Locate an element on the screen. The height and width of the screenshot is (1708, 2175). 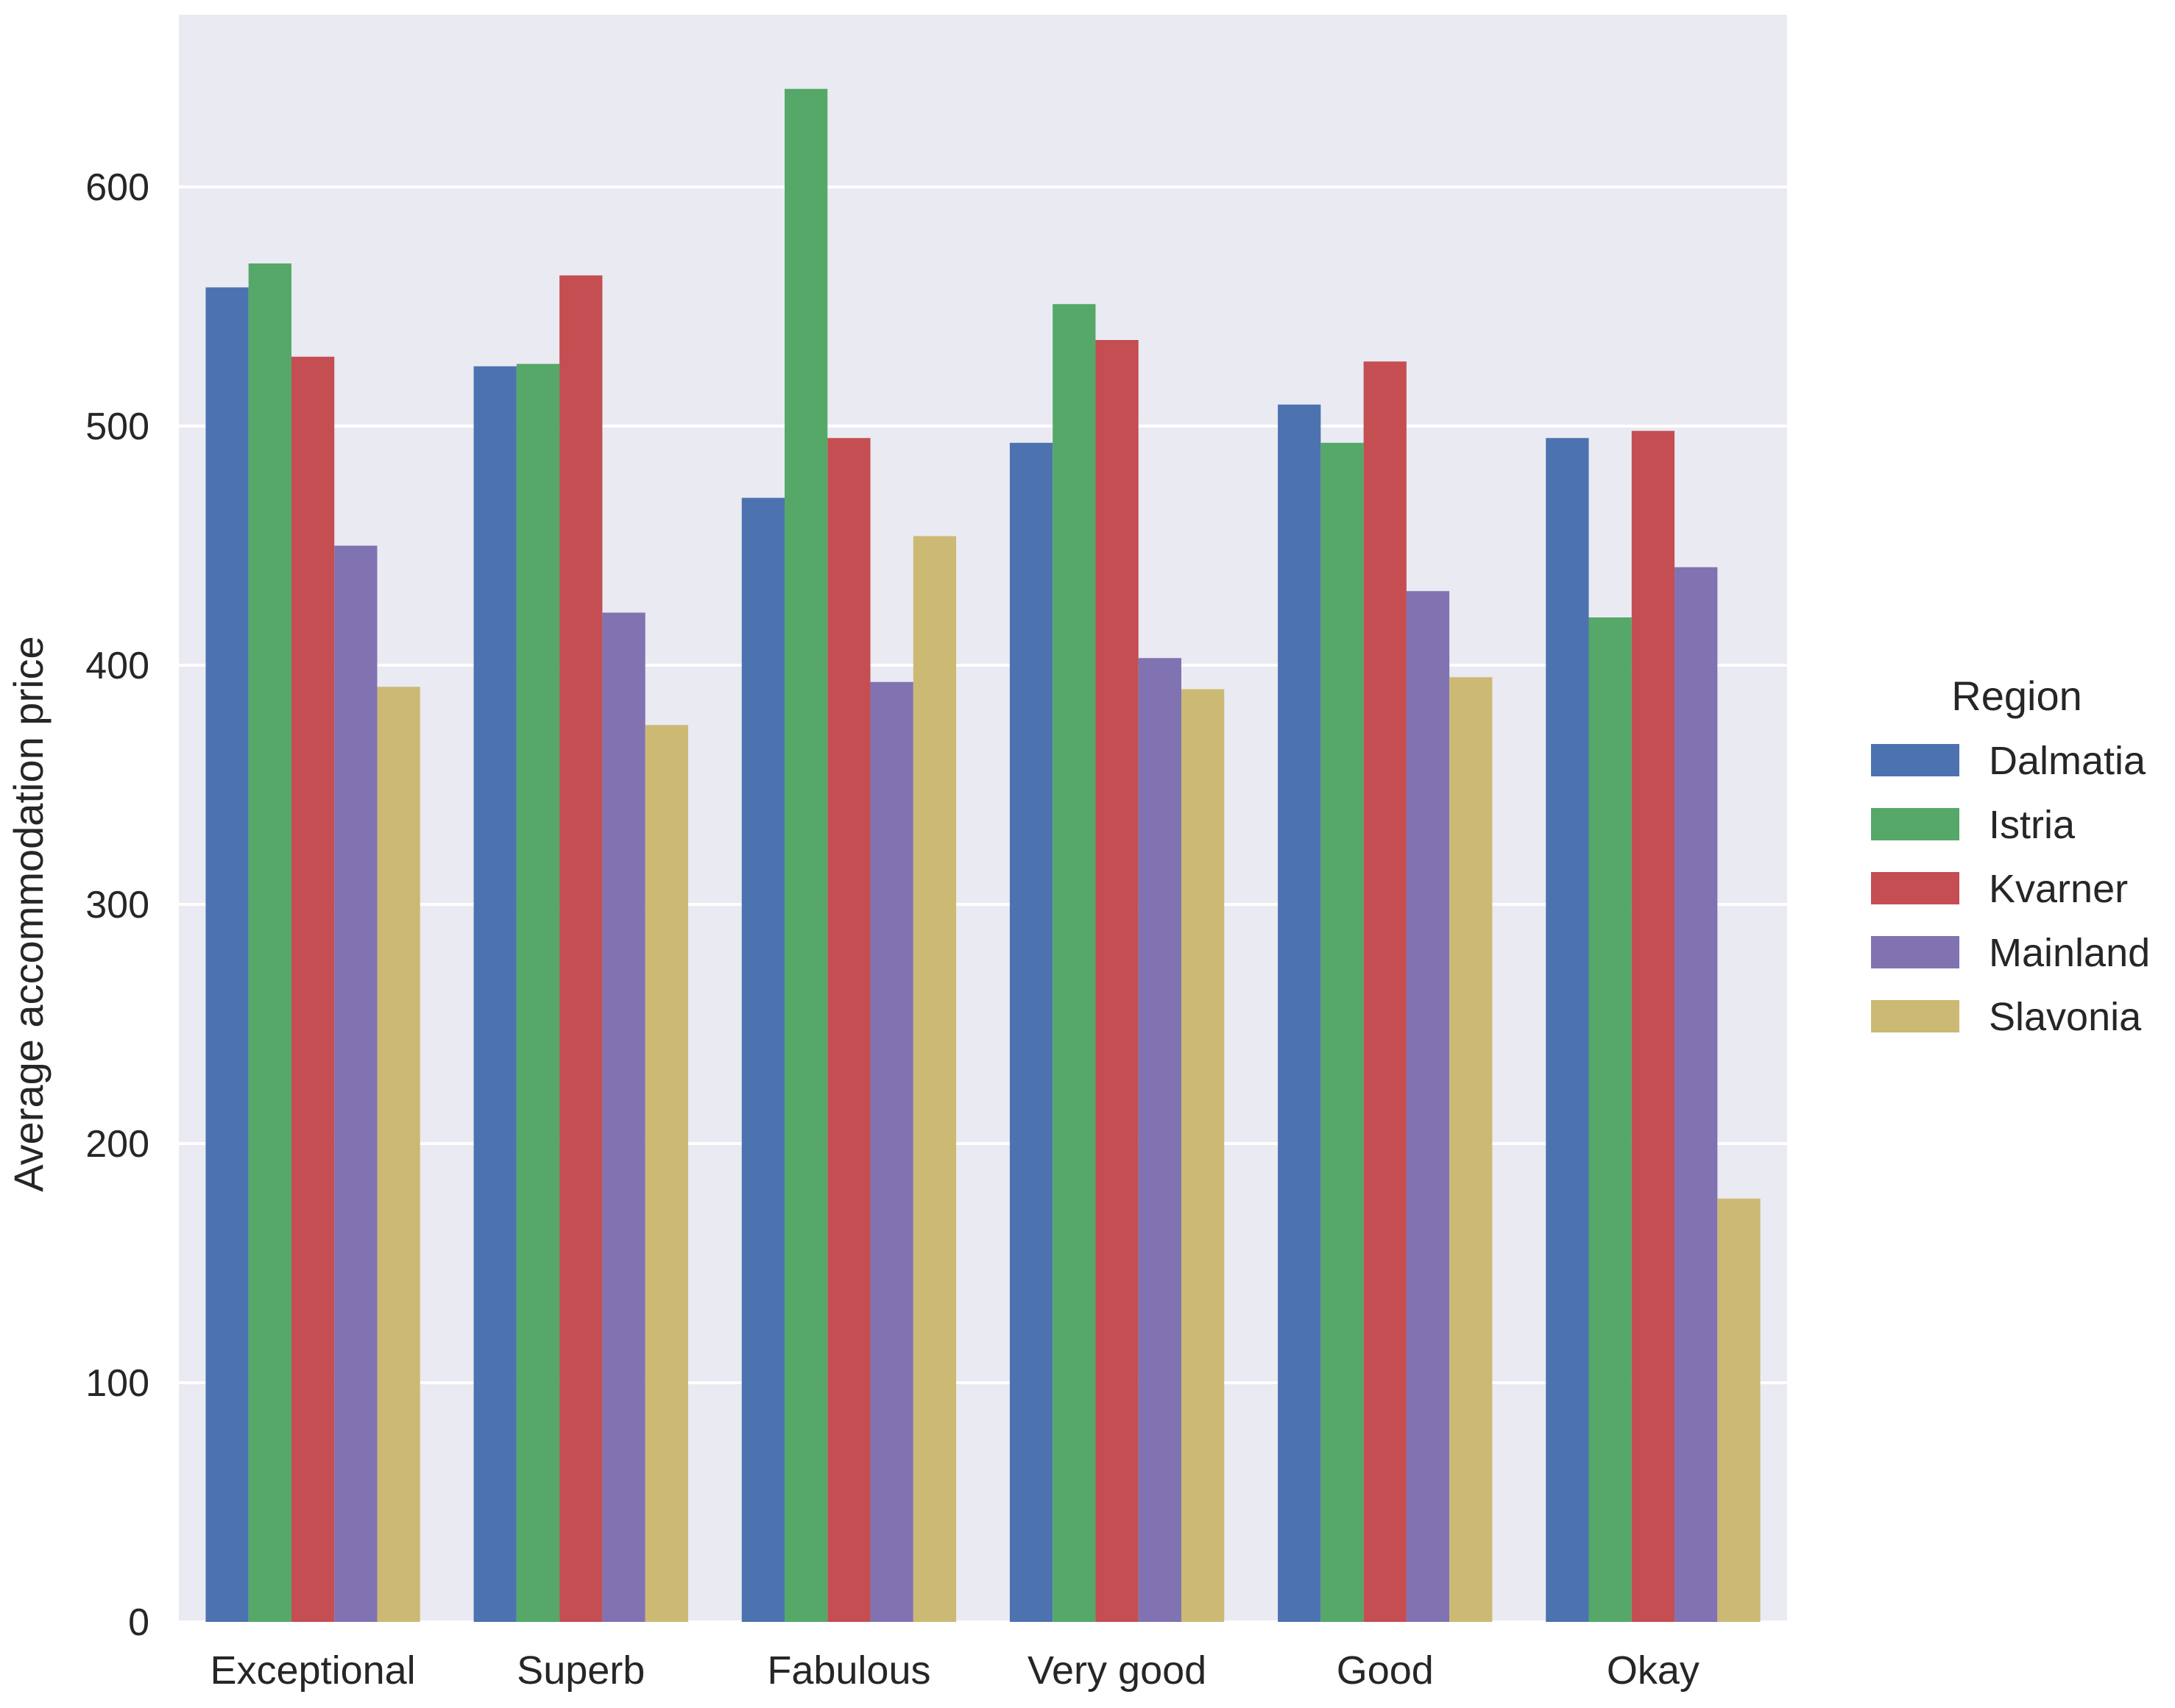
x-tick-label: Very good is located at coordinates (1117, 1670).